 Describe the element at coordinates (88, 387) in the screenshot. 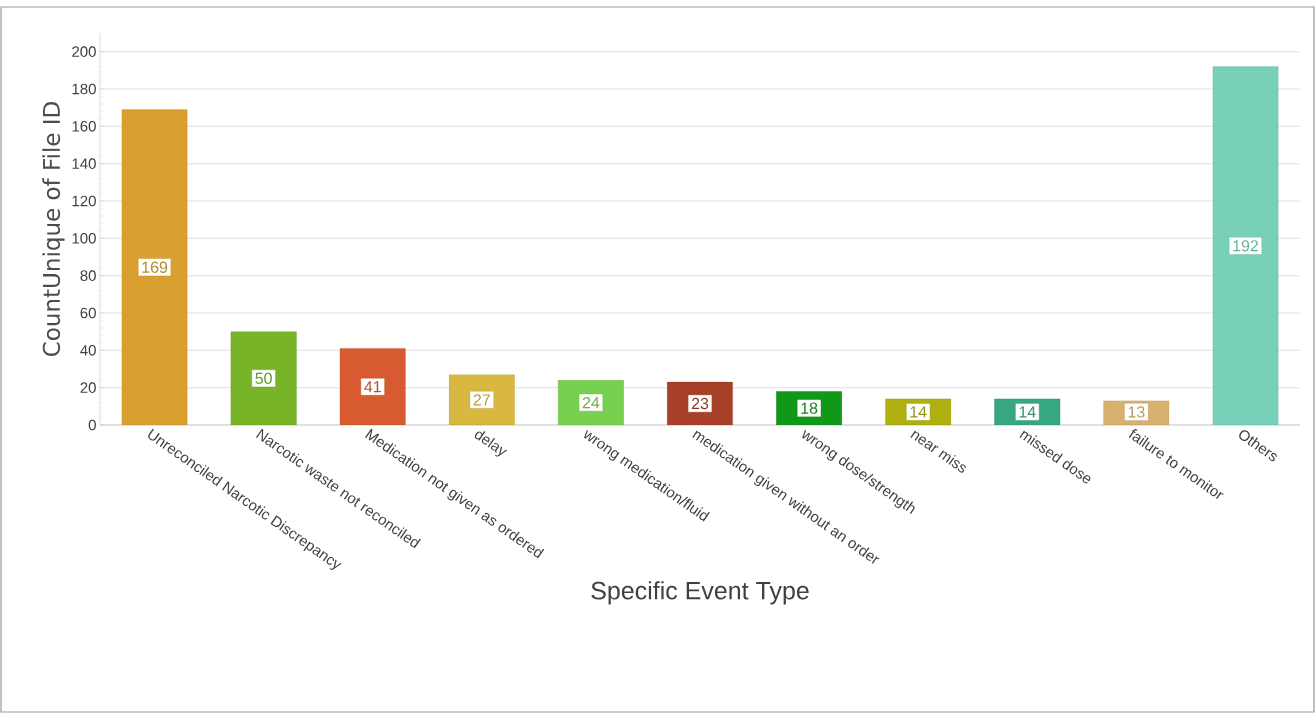

I see `y-tick-label: 20` at that location.